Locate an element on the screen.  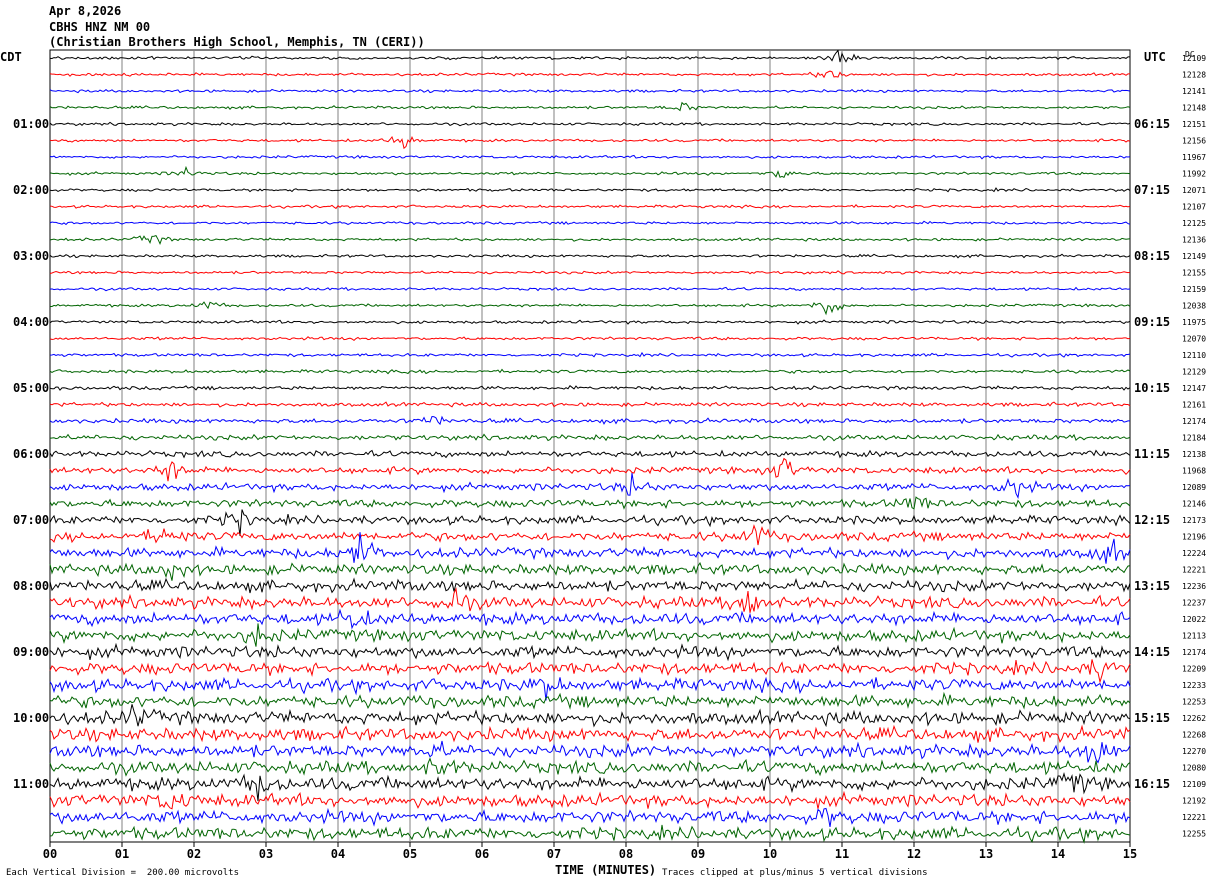
dc-value-label: 12138 is located at coordinates (1194, 454).